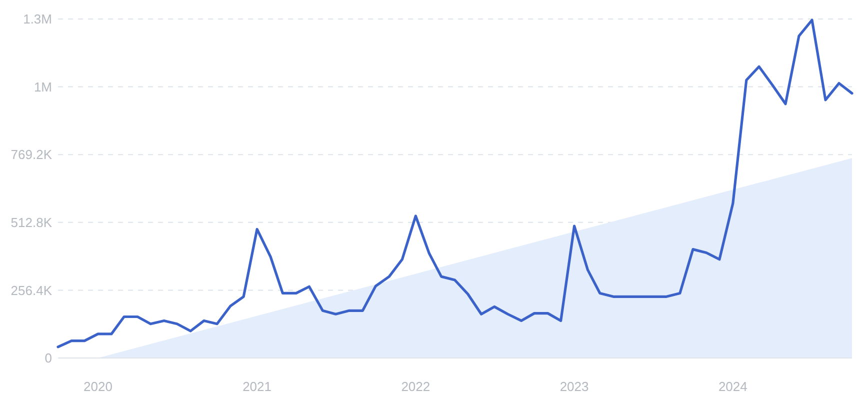 The width and height of the screenshot is (857, 403). I want to click on y-tick-label: 1.3M, so click(37, 19).